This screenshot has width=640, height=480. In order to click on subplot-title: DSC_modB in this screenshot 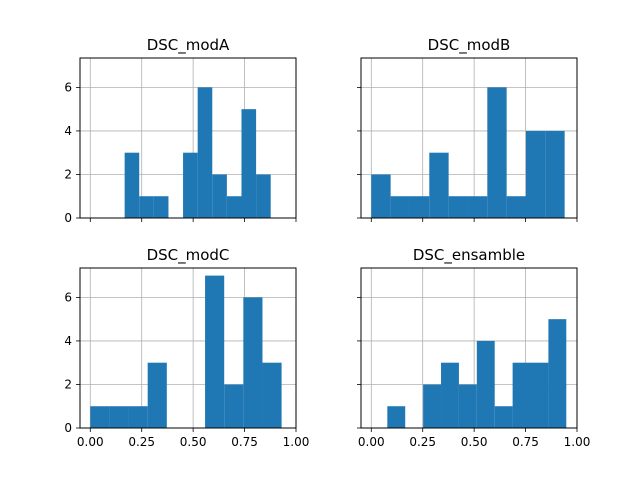, I will do `click(469, 45)`.